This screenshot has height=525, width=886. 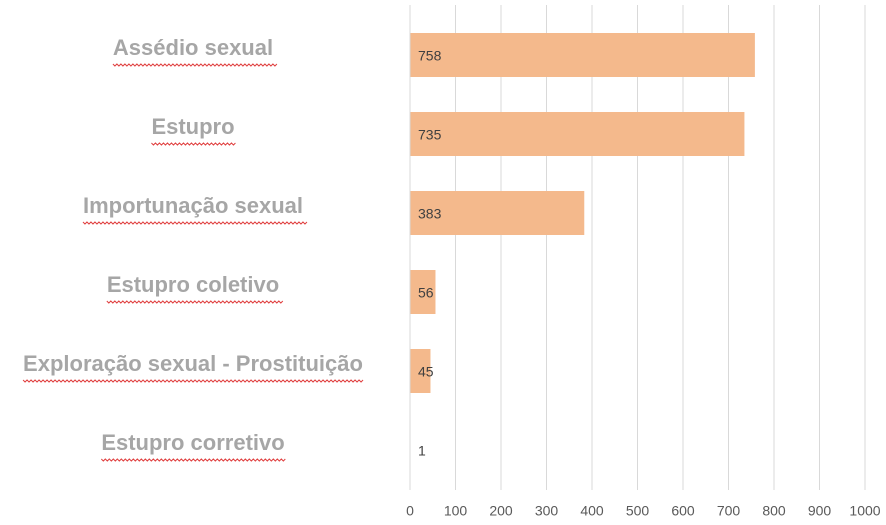 What do you see at coordinates (547, 511) in the screenshot?
I see `x-tick-label: 300` at bounding box center [547, 511].